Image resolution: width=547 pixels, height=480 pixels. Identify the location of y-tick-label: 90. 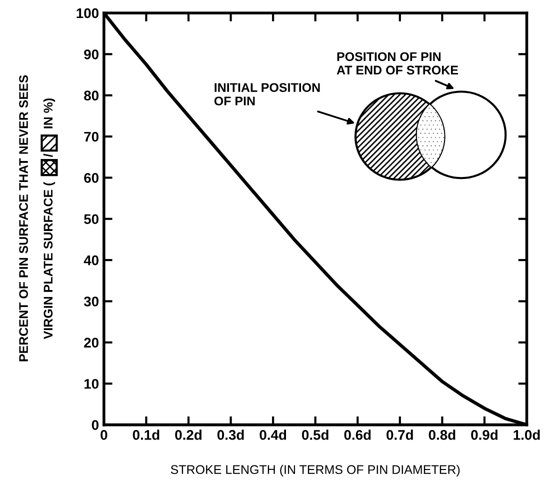
(91, 54).